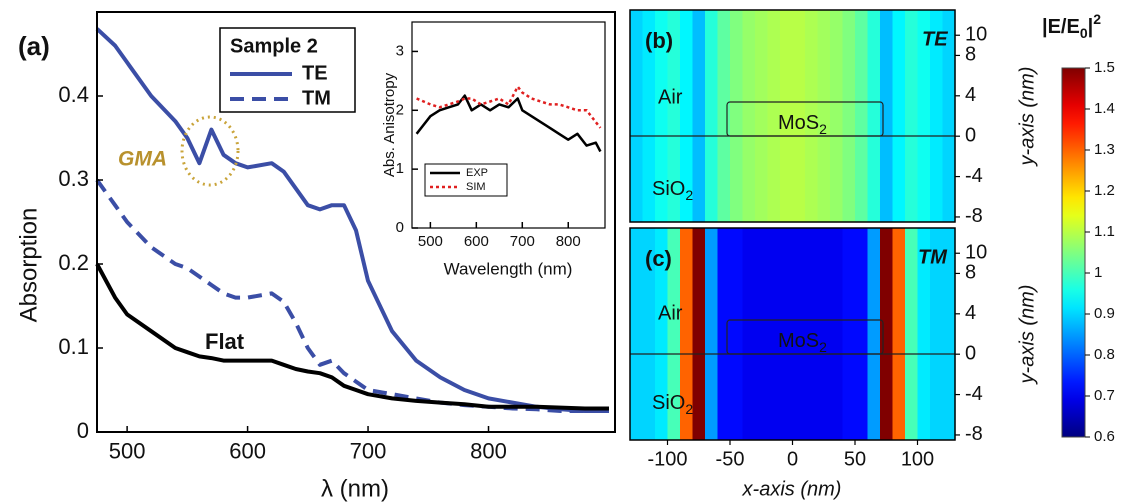  What do you see at coordinates (400, 50) in the screenshot?
I see `y-tick-label: 3` at bounding box center [400, 50].